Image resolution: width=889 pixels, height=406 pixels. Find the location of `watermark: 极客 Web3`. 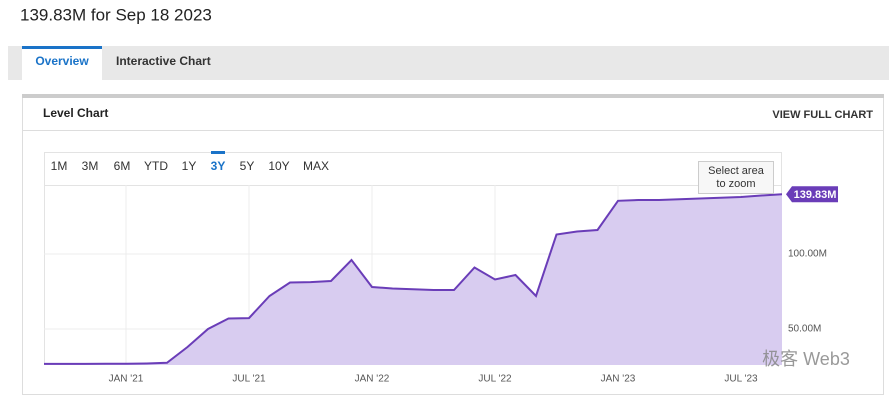

watermark: 极客 Web3 is located at coordinates (806, 359).